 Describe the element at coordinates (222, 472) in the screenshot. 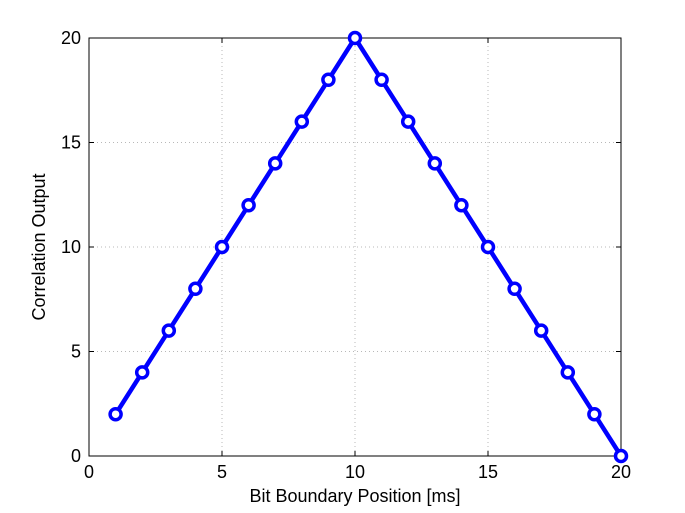

I see `x-tick-label: 5` at that location.